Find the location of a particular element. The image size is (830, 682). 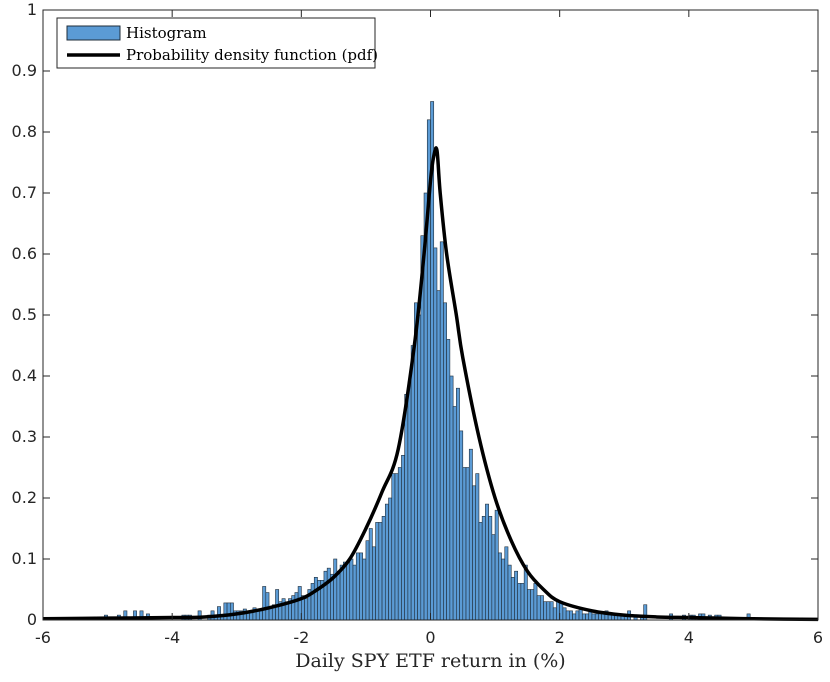

x-tick-label: -6 is located at coordinates (43, 637).